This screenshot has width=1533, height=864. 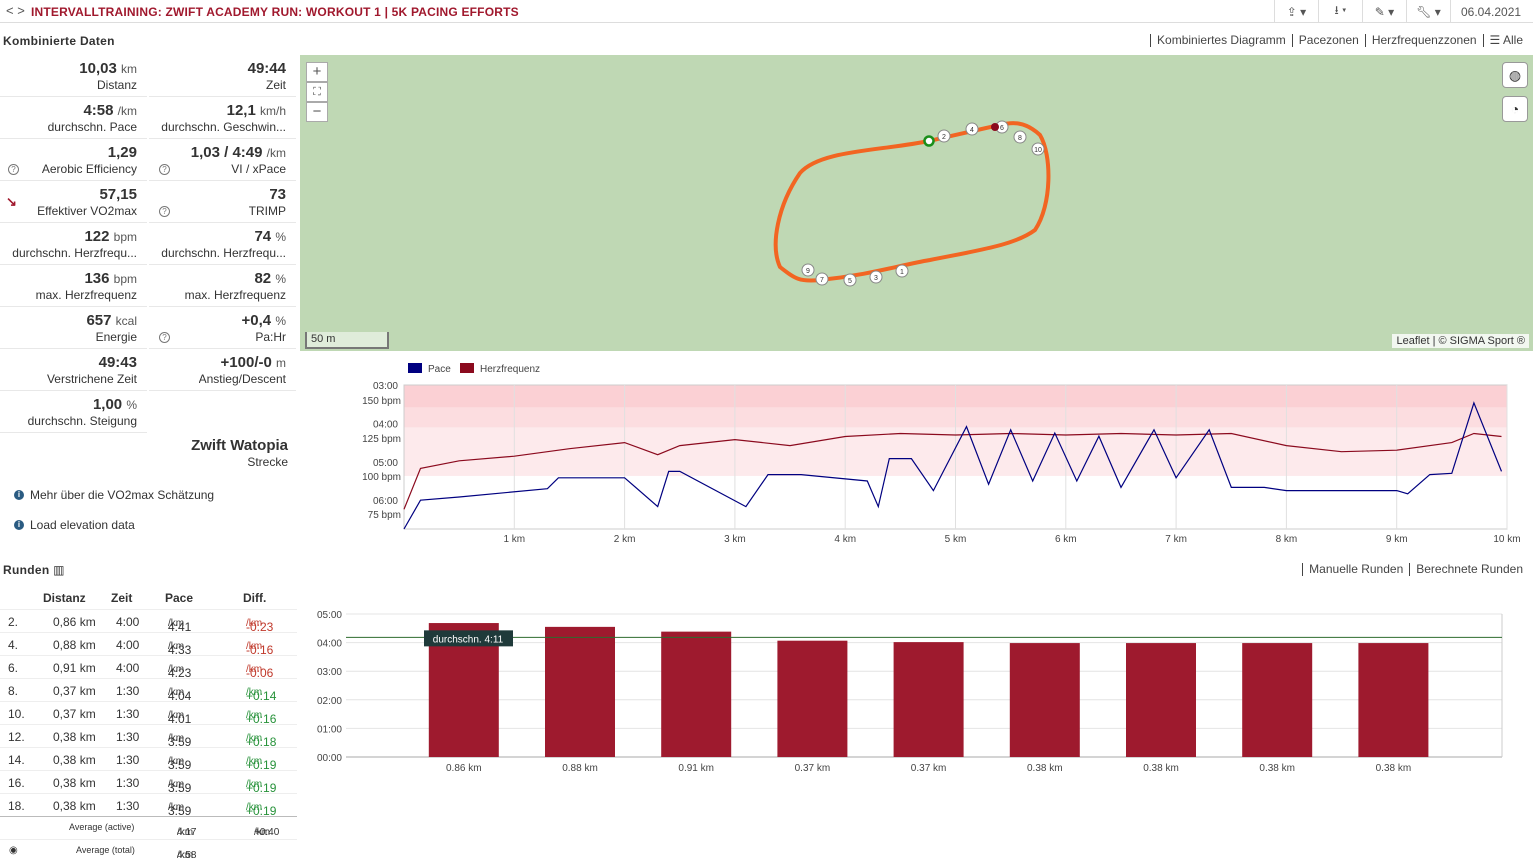 What do you see at coordinates (1355, 569) in the screenshot?
I see `tab-manual-laps: Manuelle Runden` at bounding box center [1355, 569].